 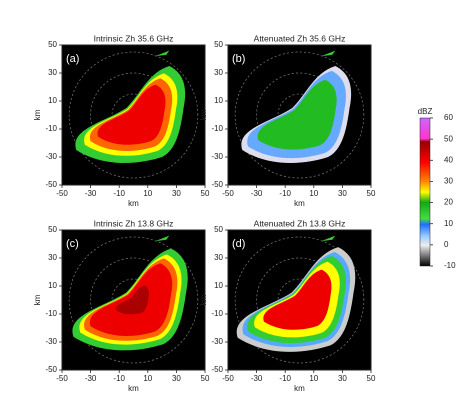 What do you see at coordinates (300, 38) in the screenshot?
I see `panel-title: Attenuated Zh 35.6 GHz` at bounding box center [300, 38].